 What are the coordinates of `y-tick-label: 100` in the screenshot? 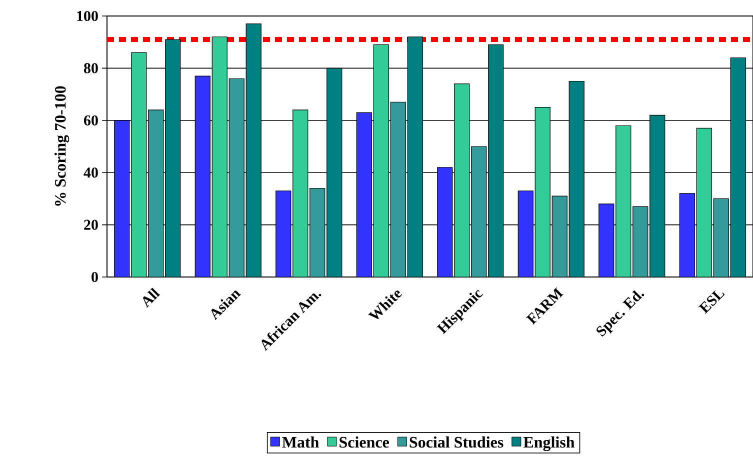 It's located at (87, 16).